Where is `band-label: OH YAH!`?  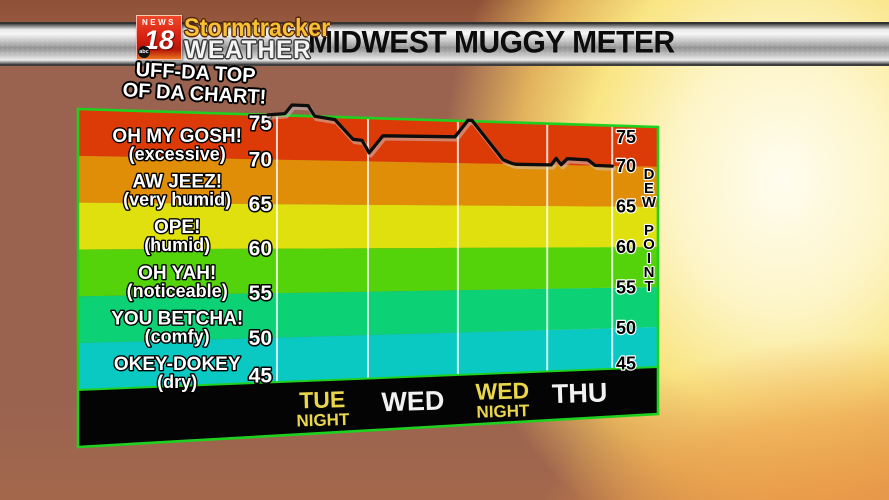
band-label: OH YAH! is located at coordinates (177, 273).